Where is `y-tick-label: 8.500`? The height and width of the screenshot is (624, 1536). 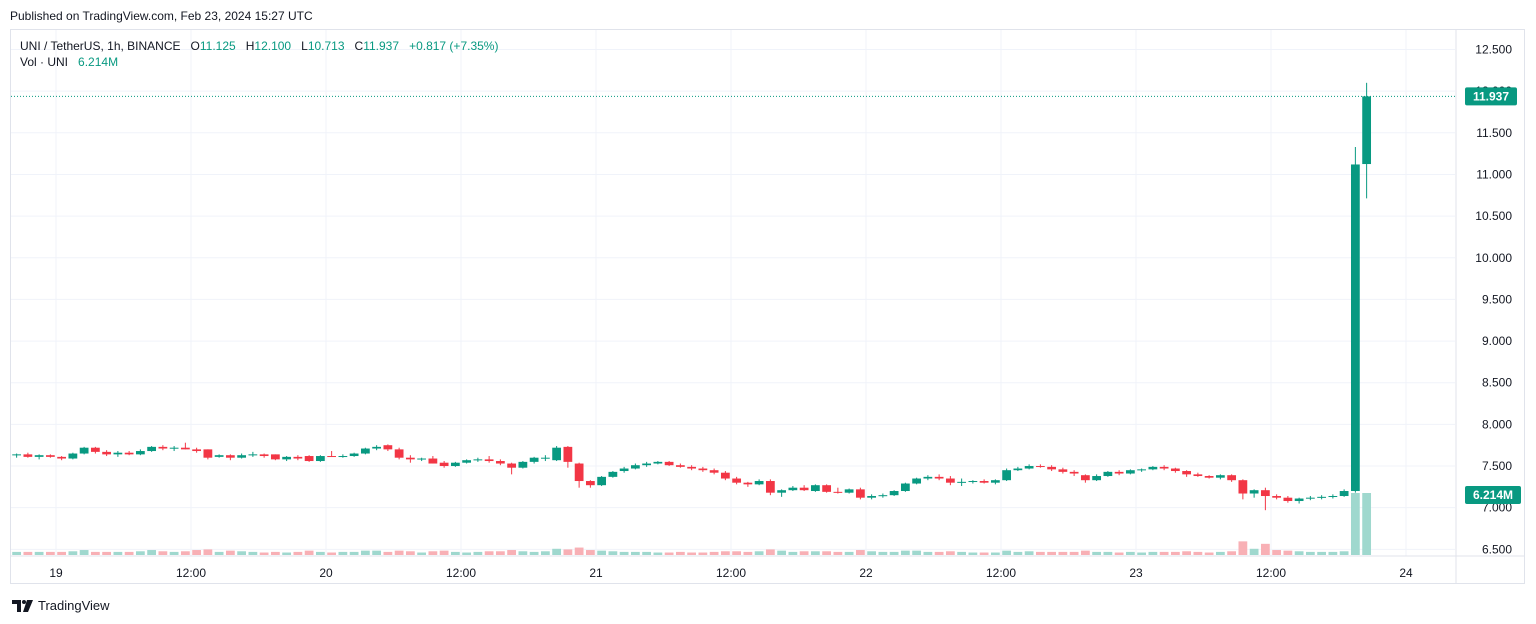
y-tick-label: 8.500 is located at coordinates (1497, 383).